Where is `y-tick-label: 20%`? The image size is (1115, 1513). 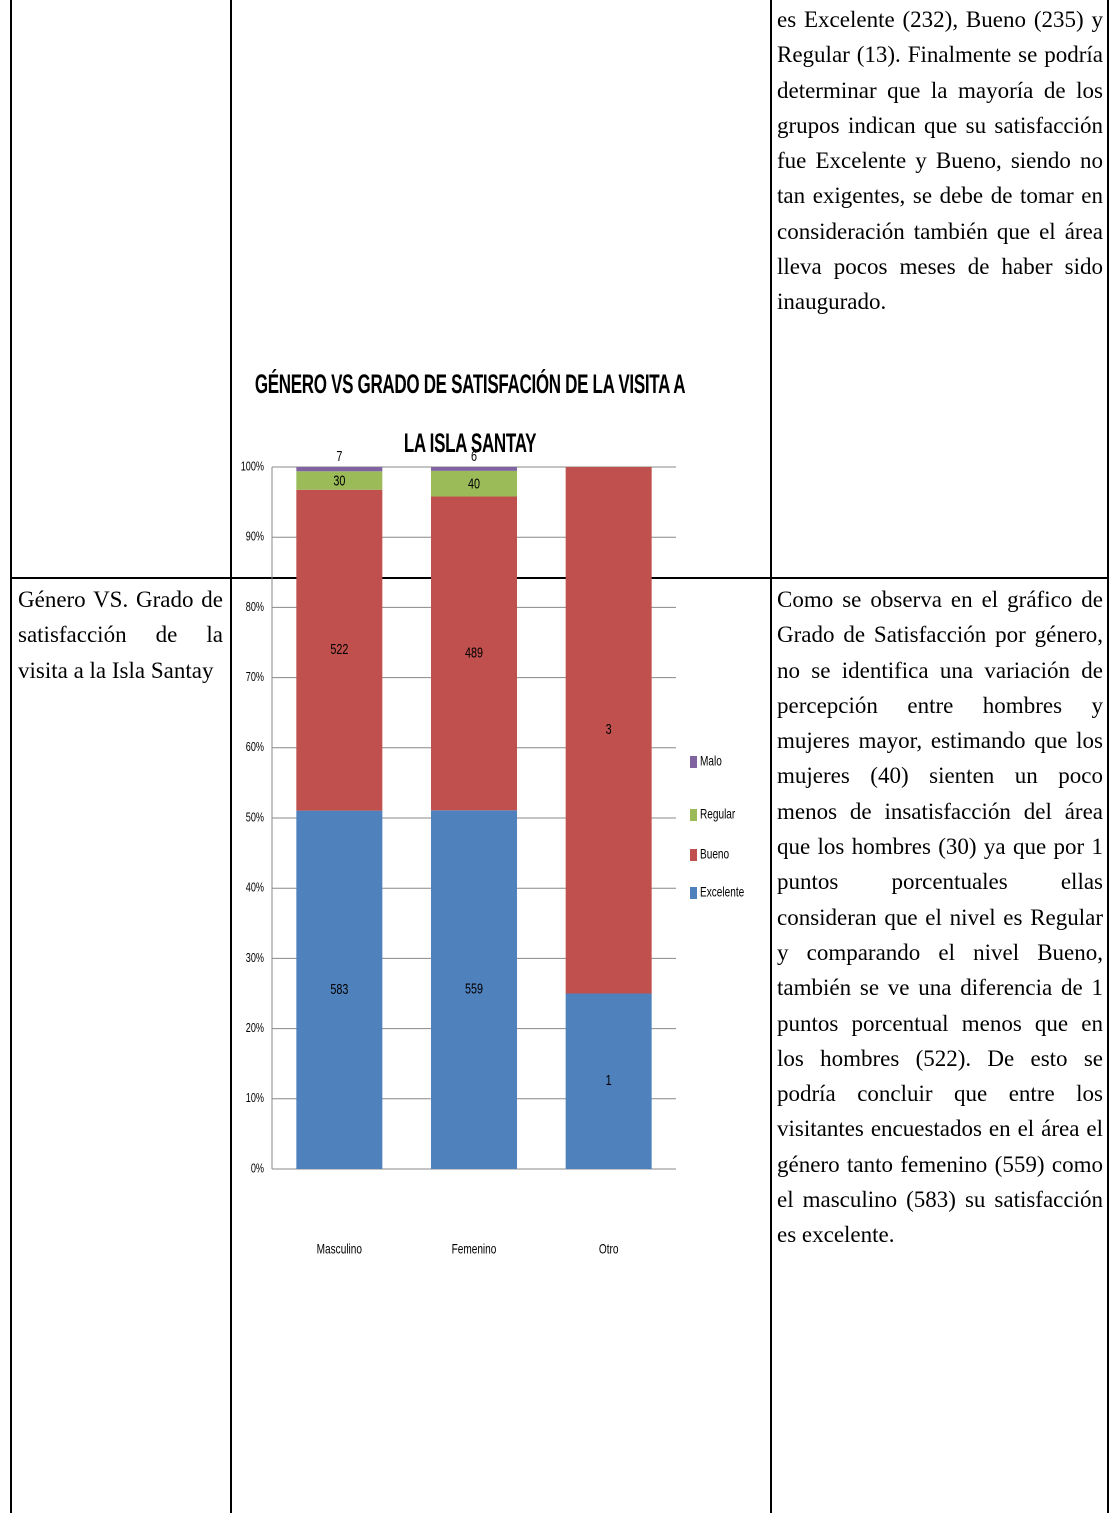
y-tick-label: 20% is located at coordinates (255, 1029).